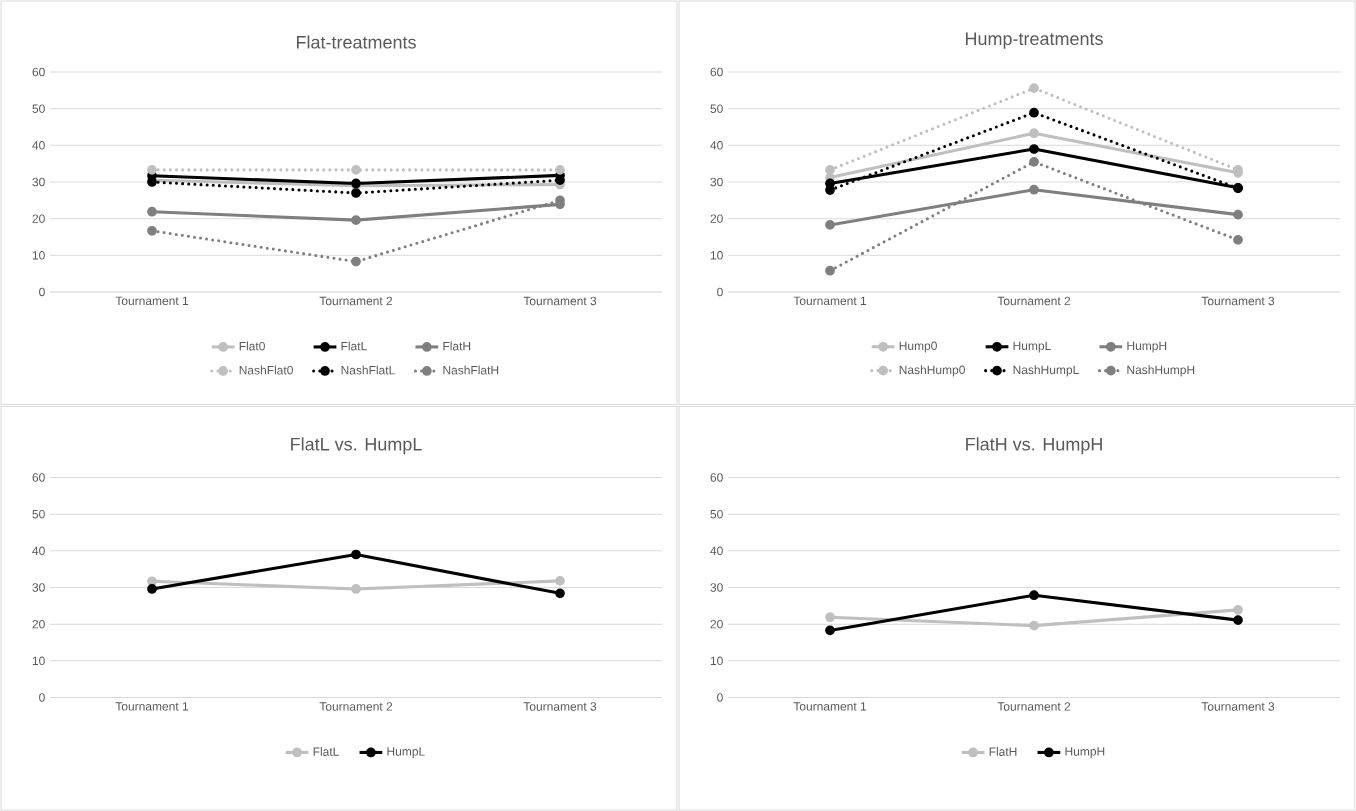  I want to click on legend-label: NashFlat0, so click(266, 370).